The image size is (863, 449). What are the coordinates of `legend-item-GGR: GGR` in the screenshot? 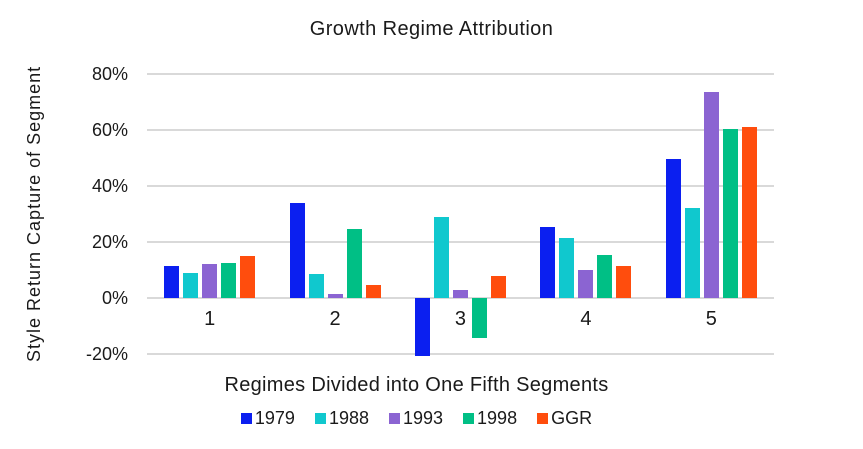 It's located at (564, 418).